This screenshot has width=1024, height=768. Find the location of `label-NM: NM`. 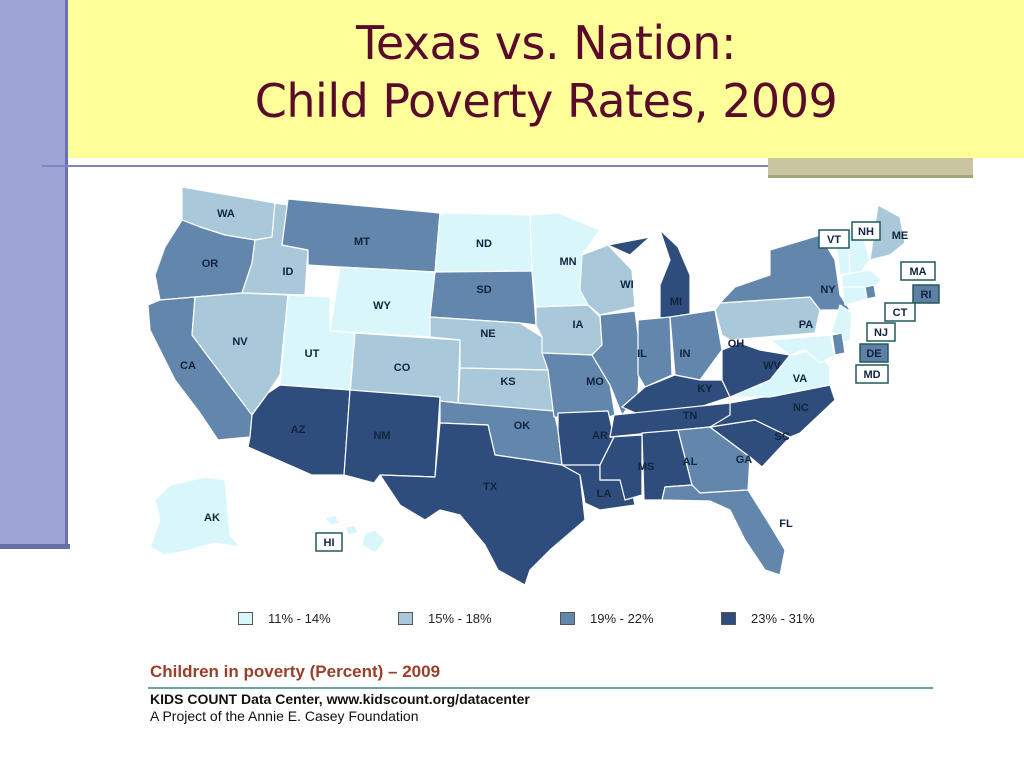

label-NM: NM is located at coordinates (381, 436).